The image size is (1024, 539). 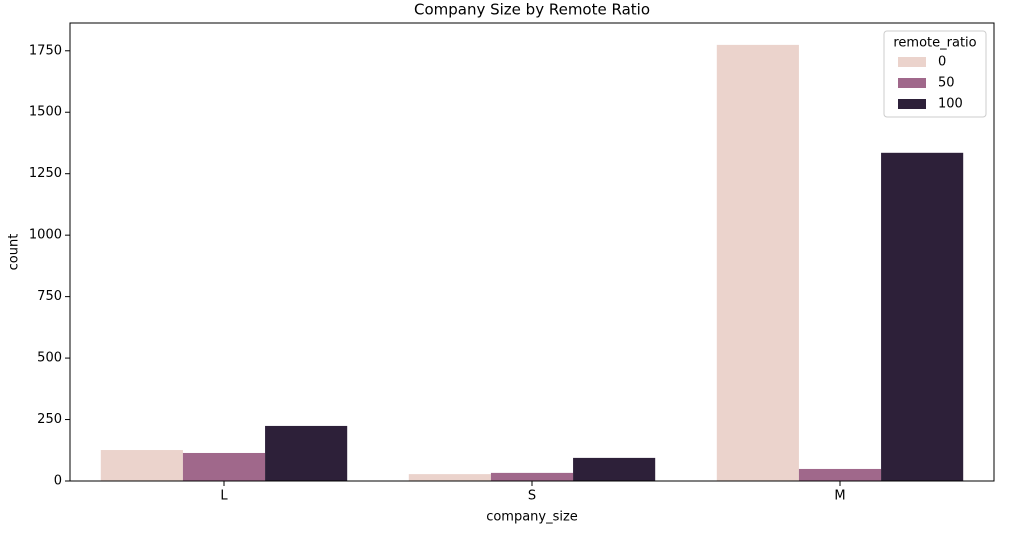 I want to click on y-tick-label: 750, so click(x=49, y=296).